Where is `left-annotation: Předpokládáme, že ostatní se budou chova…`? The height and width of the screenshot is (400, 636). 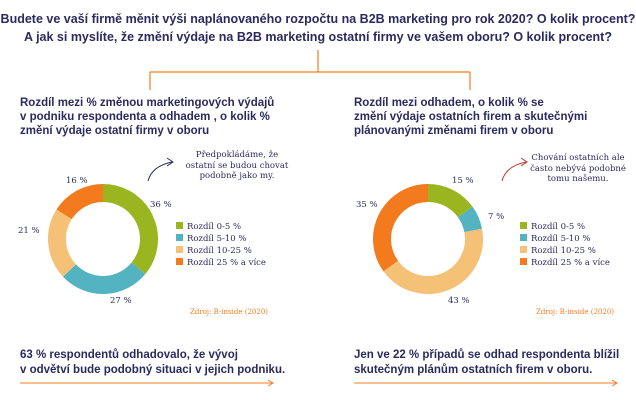 left-annotation: Předpokládáme, že ostatní se budou chova… is located at coordinates (237, 166).